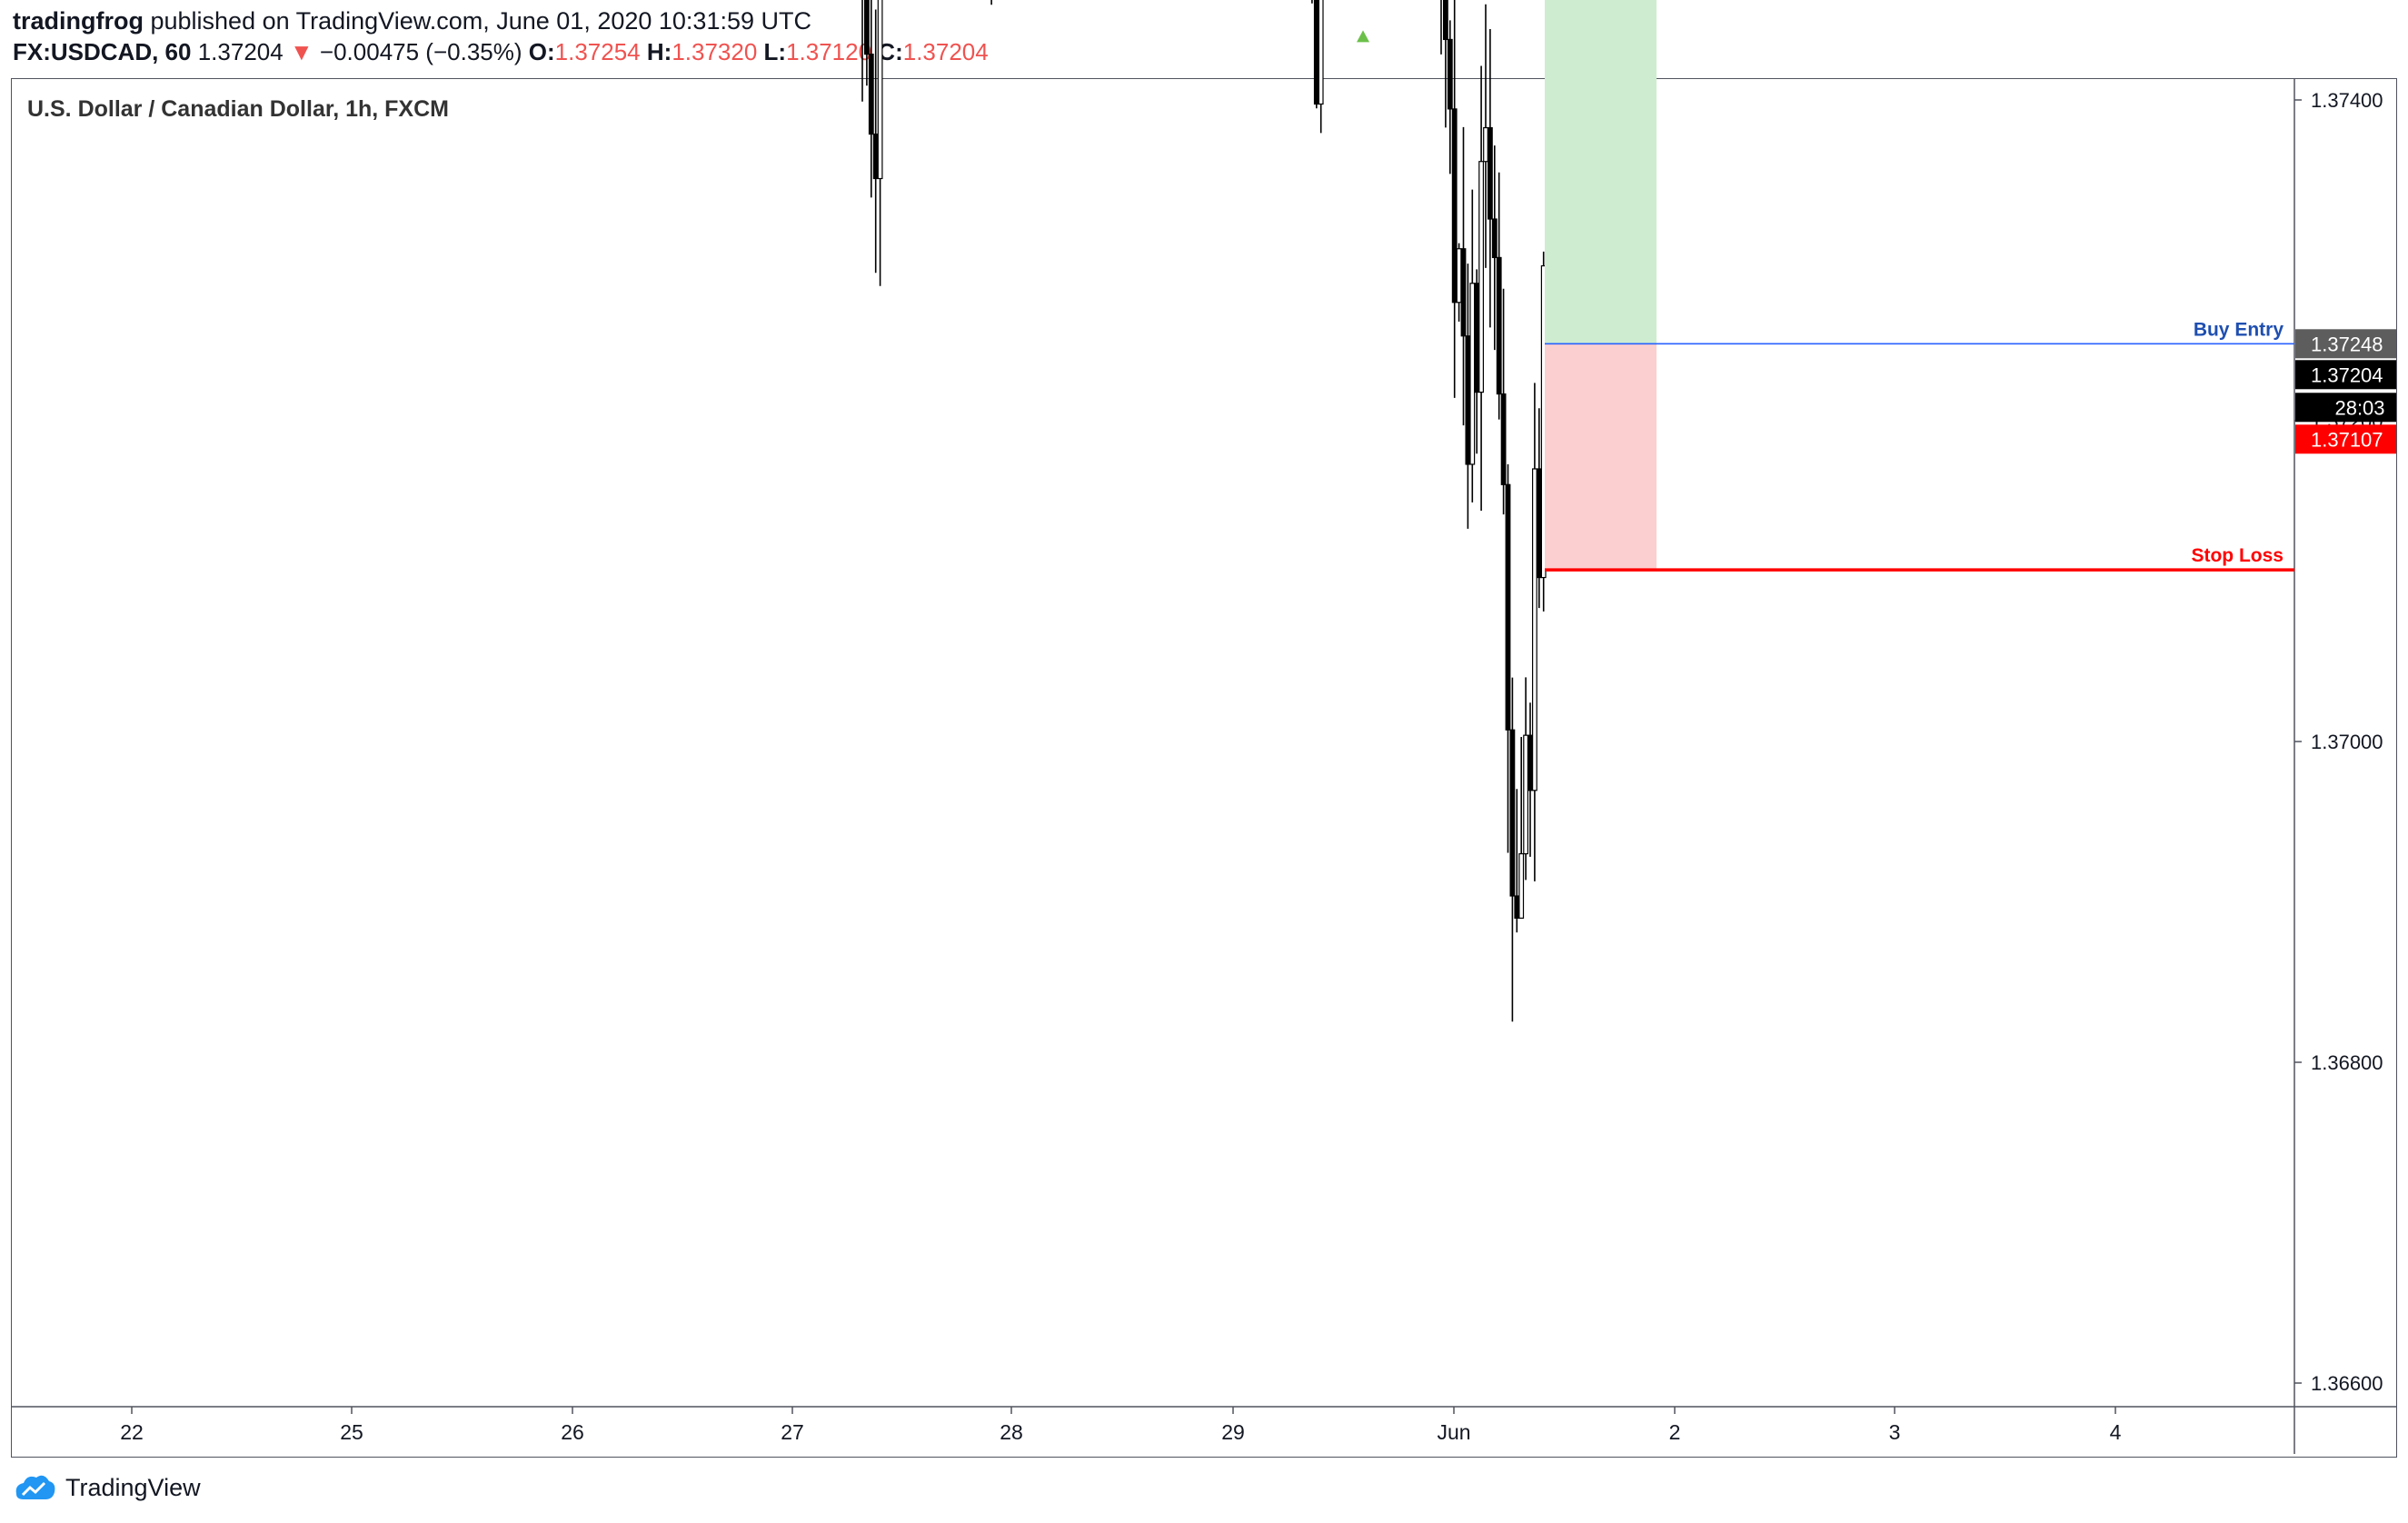 This screenshot has height=1523, width=2408. Describe the element at coordinates (1011, 1432) in the screenshot. I see `x-tick-label: 28` at that location.